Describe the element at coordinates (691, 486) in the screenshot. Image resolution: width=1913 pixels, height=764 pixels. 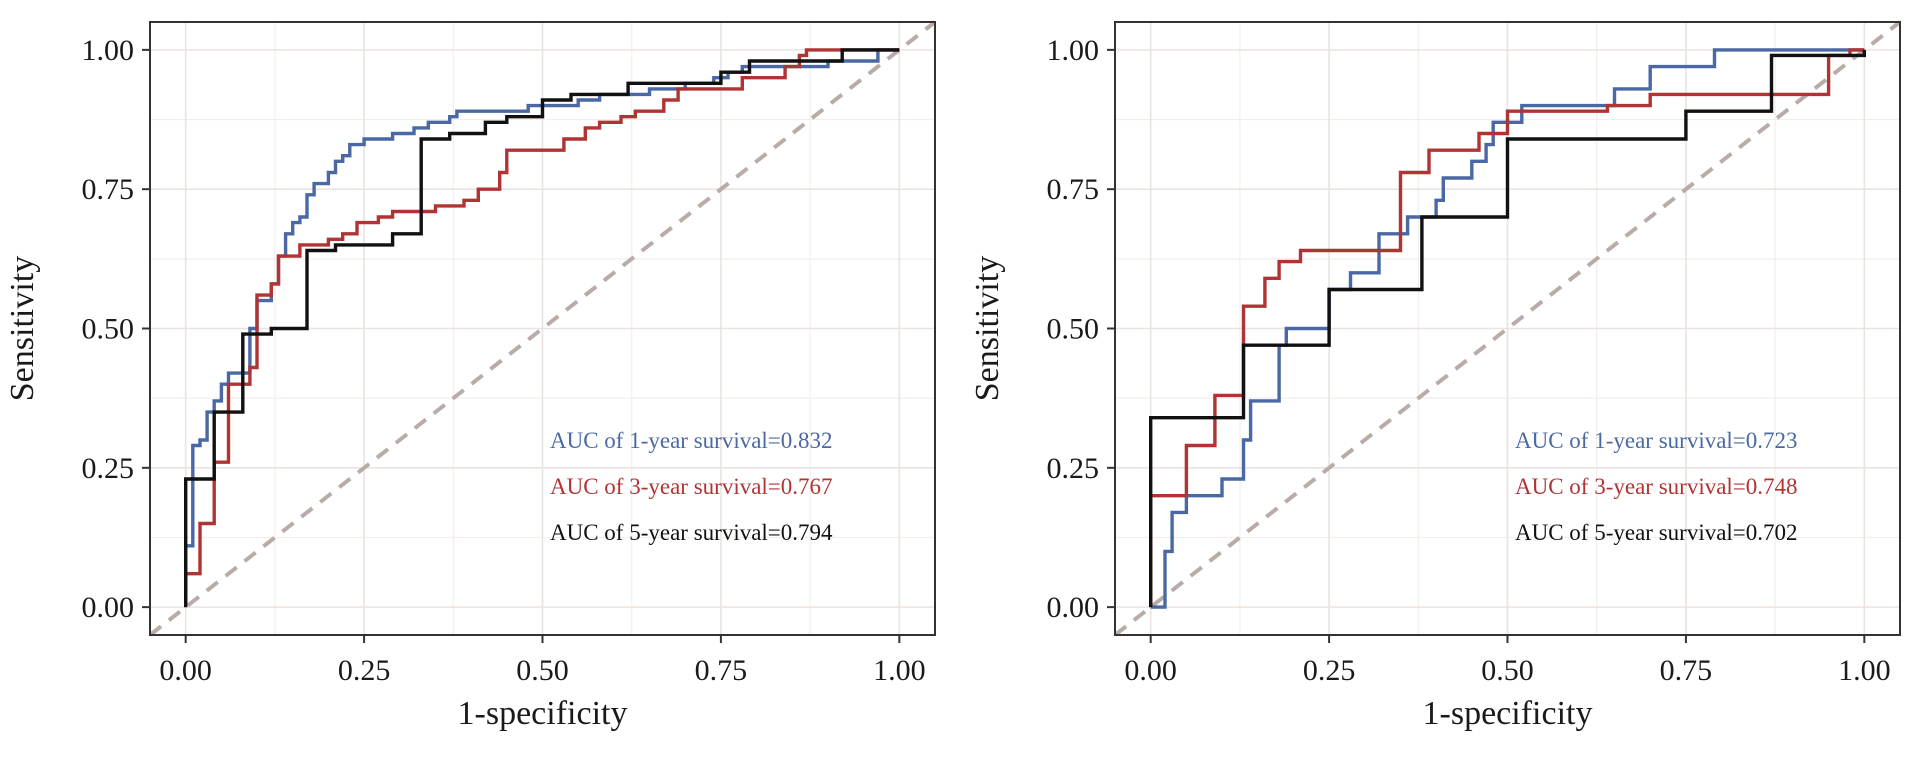
I see `auc-label-3-year: AUC of 3-year survival=0.767` at that location.